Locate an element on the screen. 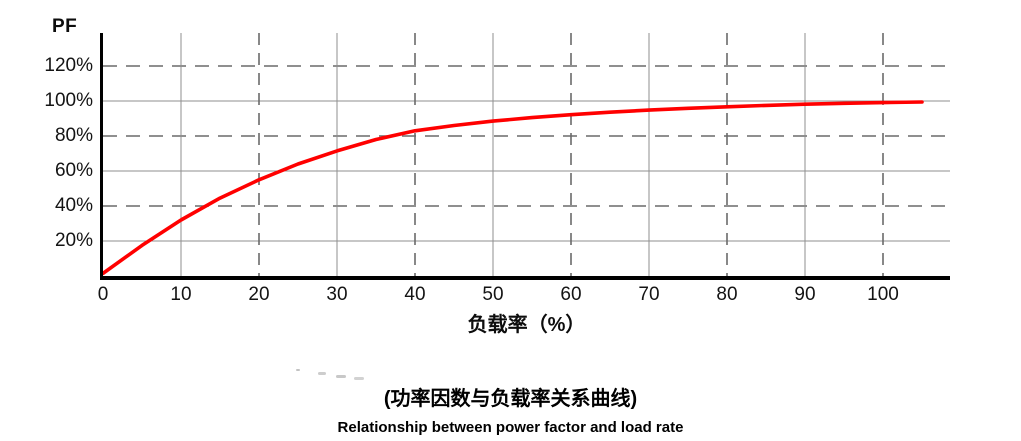 Image resolution: width=1021 pixels, height=441 pixels. x-tick-40: 40 is located at coordinates (415, 294).